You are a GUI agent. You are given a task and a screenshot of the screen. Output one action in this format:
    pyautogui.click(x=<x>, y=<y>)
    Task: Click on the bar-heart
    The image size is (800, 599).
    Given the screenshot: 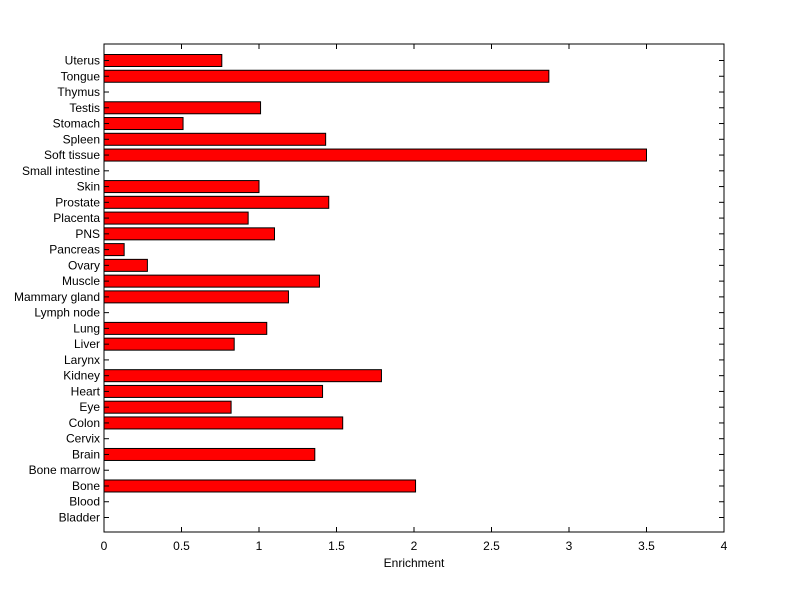 What is the action you would take?
    pyautogui.click(x=213, y=391)
    